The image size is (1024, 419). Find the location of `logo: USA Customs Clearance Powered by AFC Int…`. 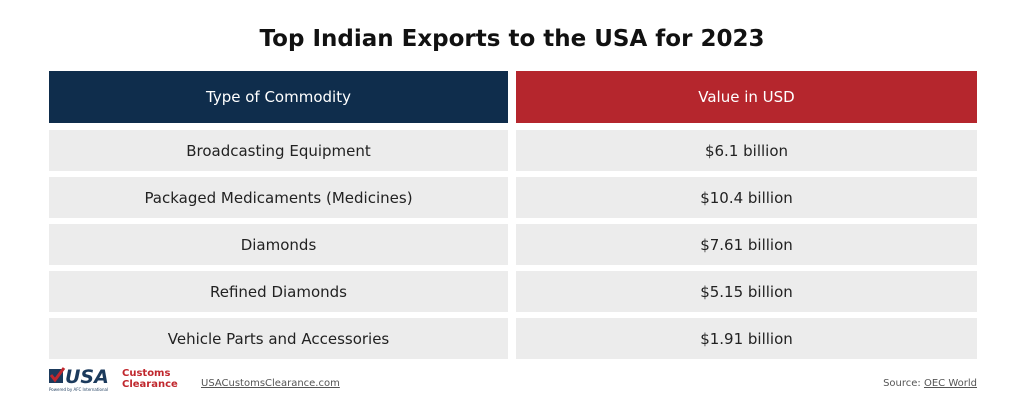

logo: USA Customs Clearance Powered by AFC Int… is located at coordinates (119, 381).